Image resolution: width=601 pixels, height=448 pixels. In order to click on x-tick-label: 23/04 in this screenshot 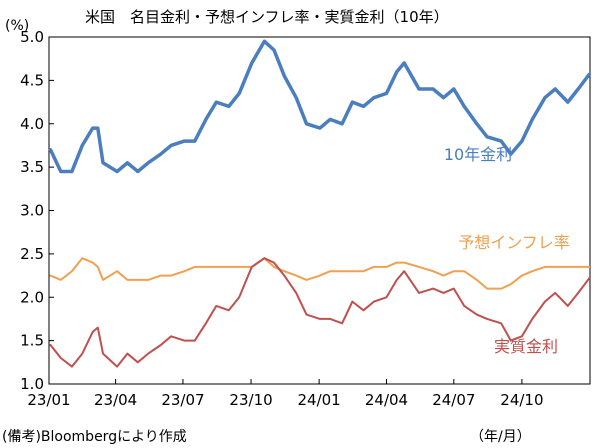, I will do `click(115, 400)`.